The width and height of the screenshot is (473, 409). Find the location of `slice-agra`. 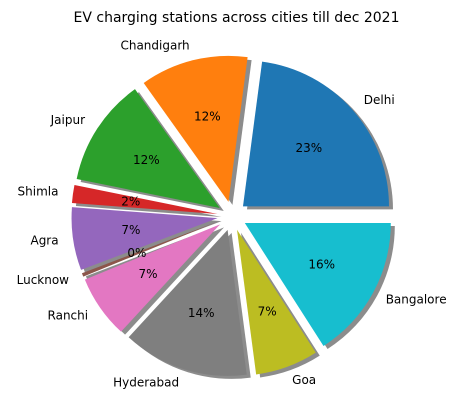

slice-agra is located at coordinates (144, 238).